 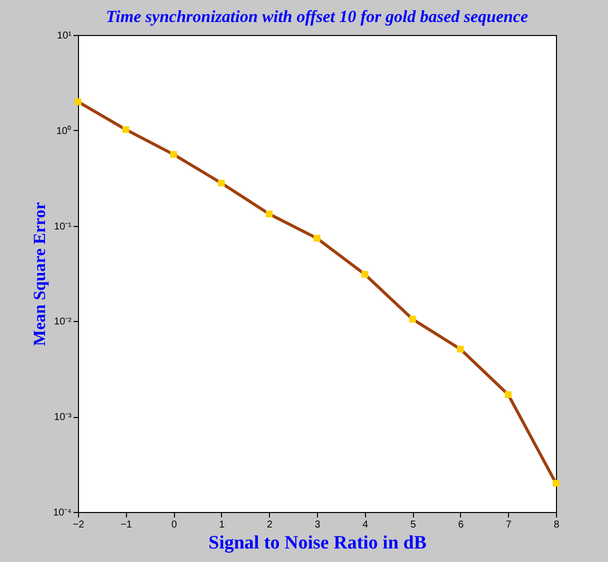 What do you see at coordinates (64, 36) in the screenshot?
I see `y-tick-label: 10¹` at bounding box center [64, 36].